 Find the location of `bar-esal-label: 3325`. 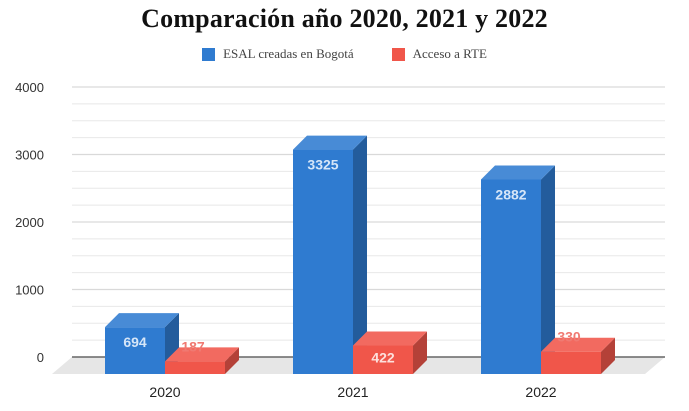

bar-esal-label: 3325 is located at coordinates (322, 165).